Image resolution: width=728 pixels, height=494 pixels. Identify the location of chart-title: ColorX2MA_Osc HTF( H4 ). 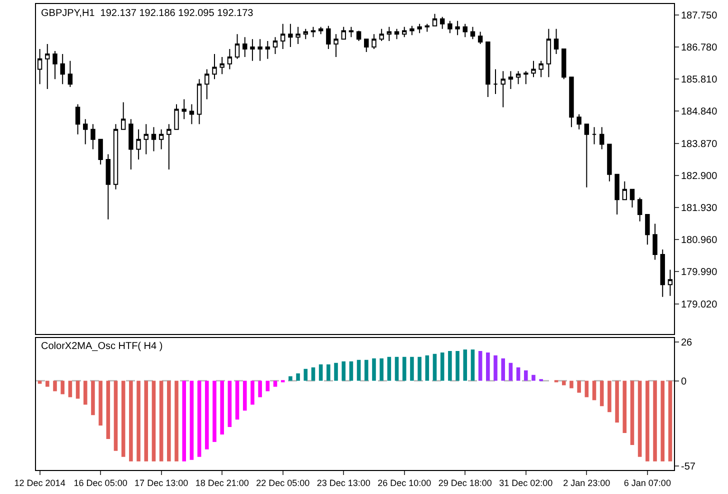
(102, 346).